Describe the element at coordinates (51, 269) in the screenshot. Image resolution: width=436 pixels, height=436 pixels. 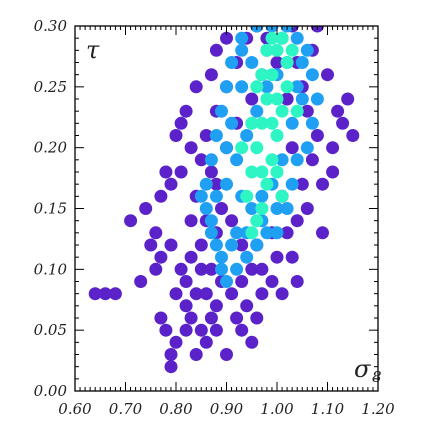
I see `y-tick-label: 0.10` at that location.